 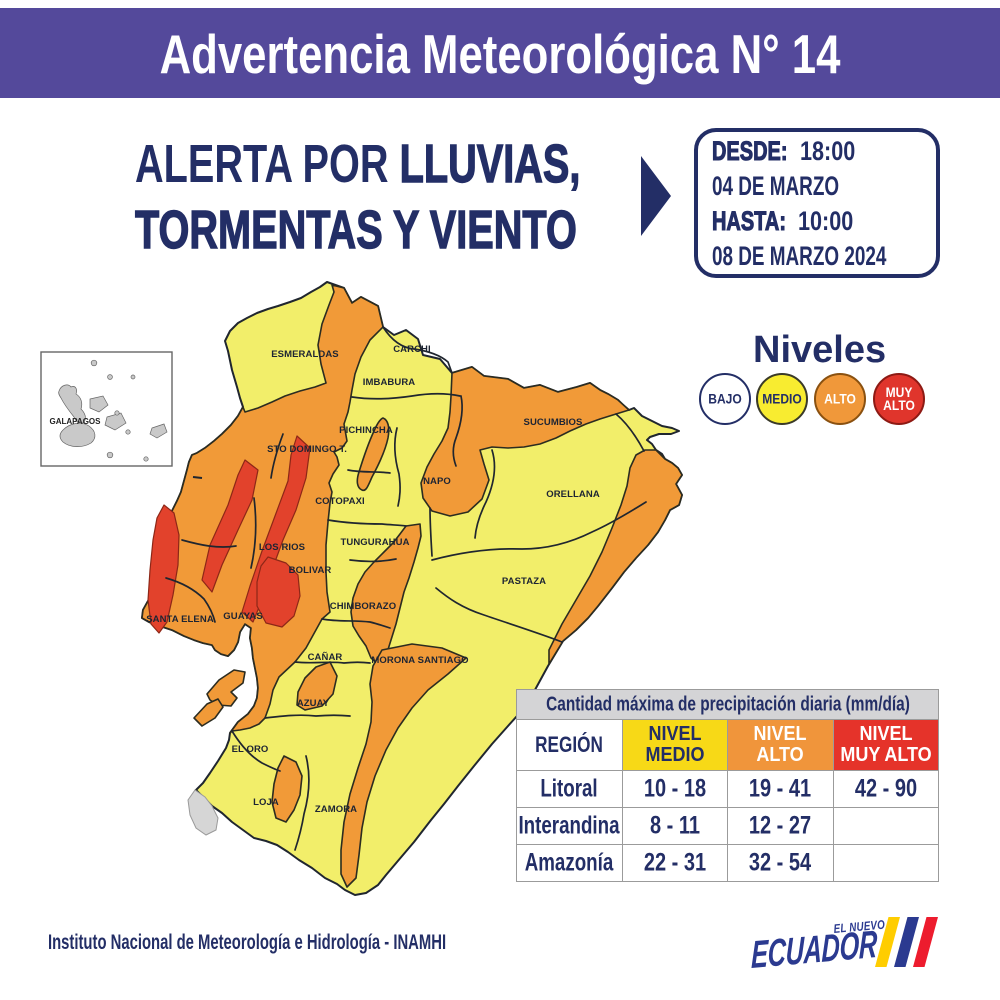 What do you see at coordinates (305, 354) in the screenshot?
I see `svg-text: ESMERALDAS` at bounding box center [305, 354].